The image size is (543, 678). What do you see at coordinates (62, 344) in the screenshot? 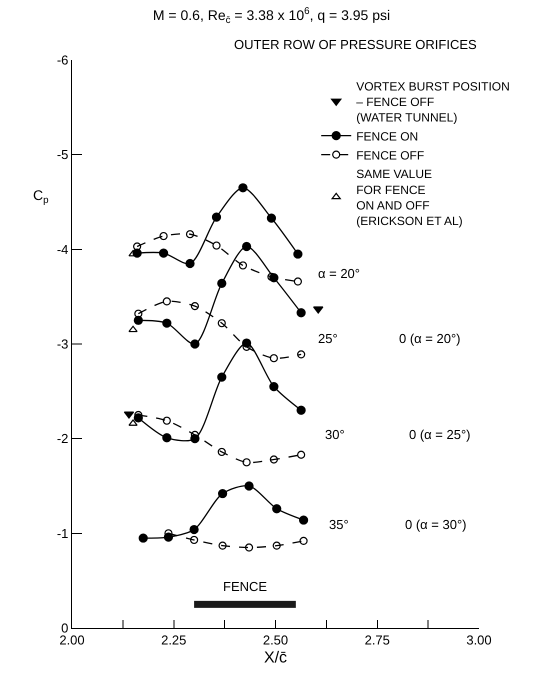
I see `y-tick-label: -3` at bounding box center [62, 344].